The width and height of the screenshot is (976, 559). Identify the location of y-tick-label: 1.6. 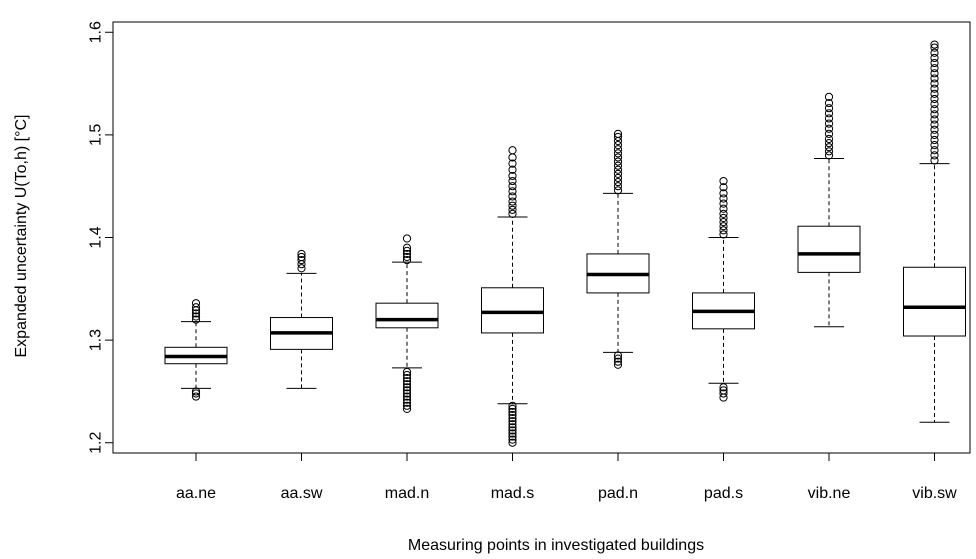
(96, 32).